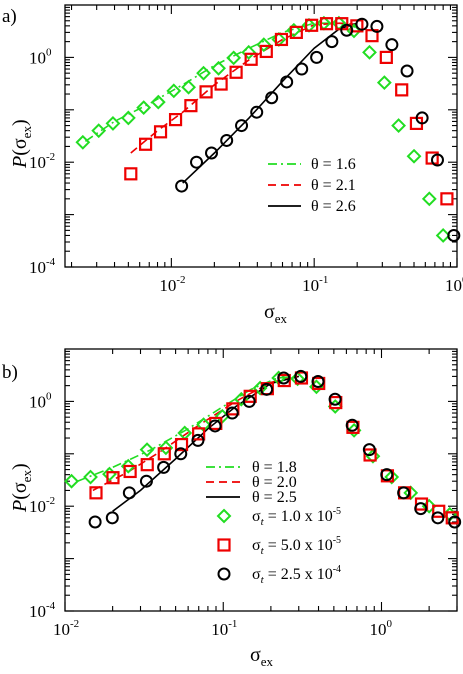 The width and height of the screenshot is (463, 674). I want to click on x-tick-label: 10⁻², so click(66, 628).